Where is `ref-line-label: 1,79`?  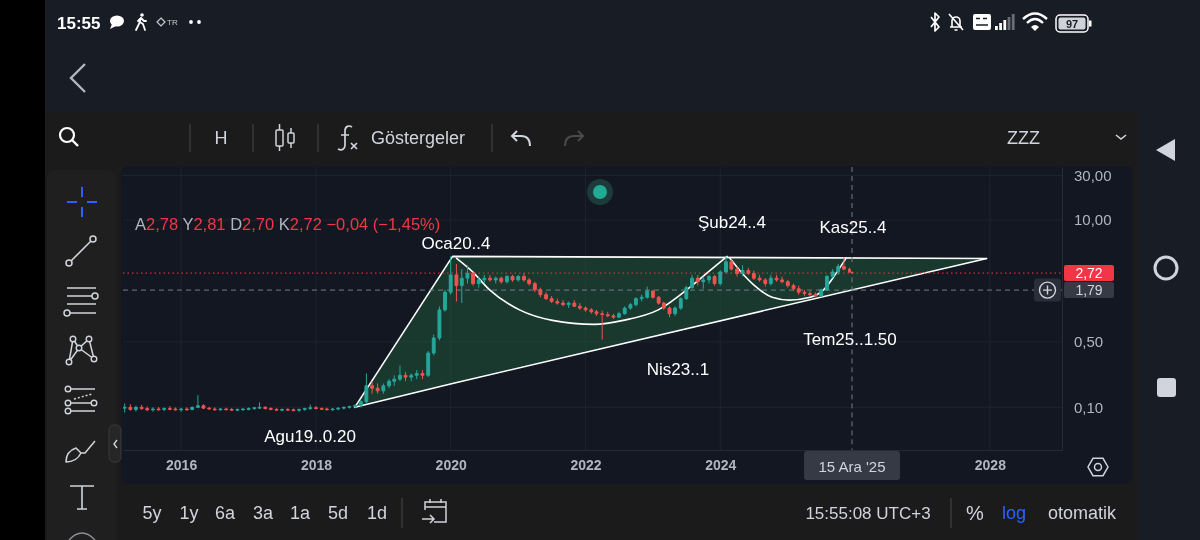 ref-line-label: 1,79 is located at coordinates (1089, 290).